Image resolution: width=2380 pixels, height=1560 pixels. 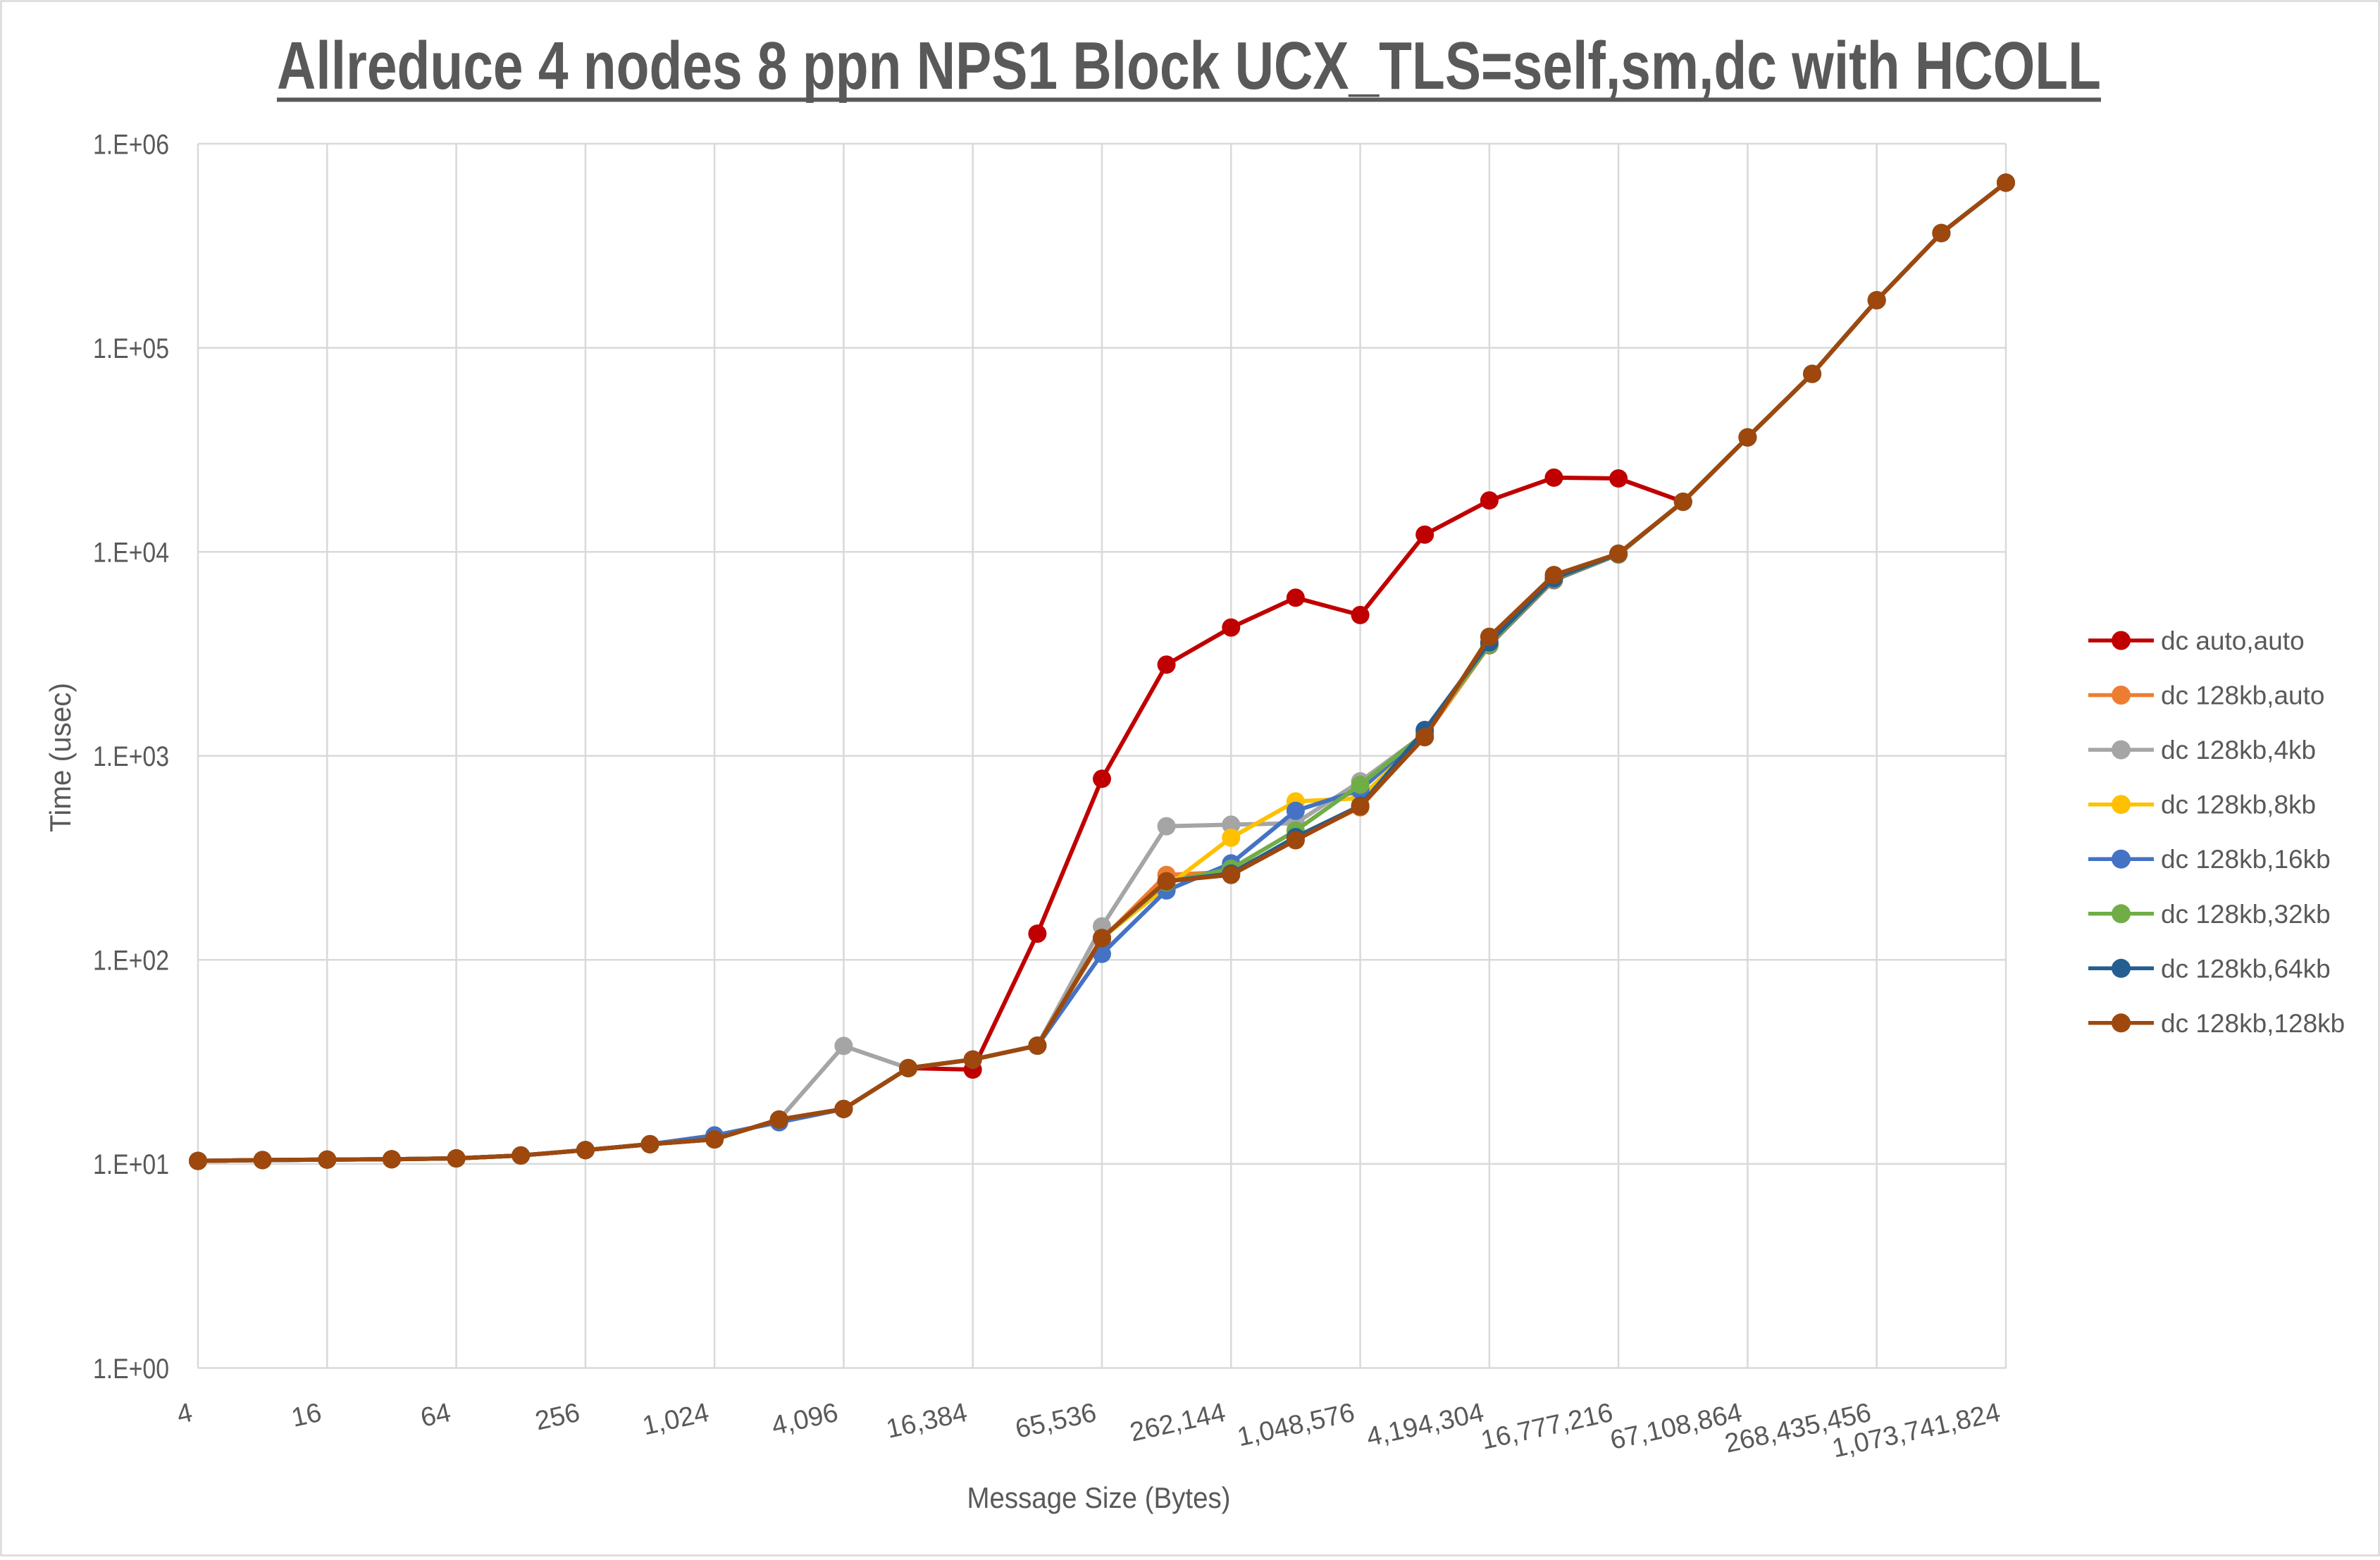 I want to click on svg-text: 1.E+00, so click(x=131, y=1369).